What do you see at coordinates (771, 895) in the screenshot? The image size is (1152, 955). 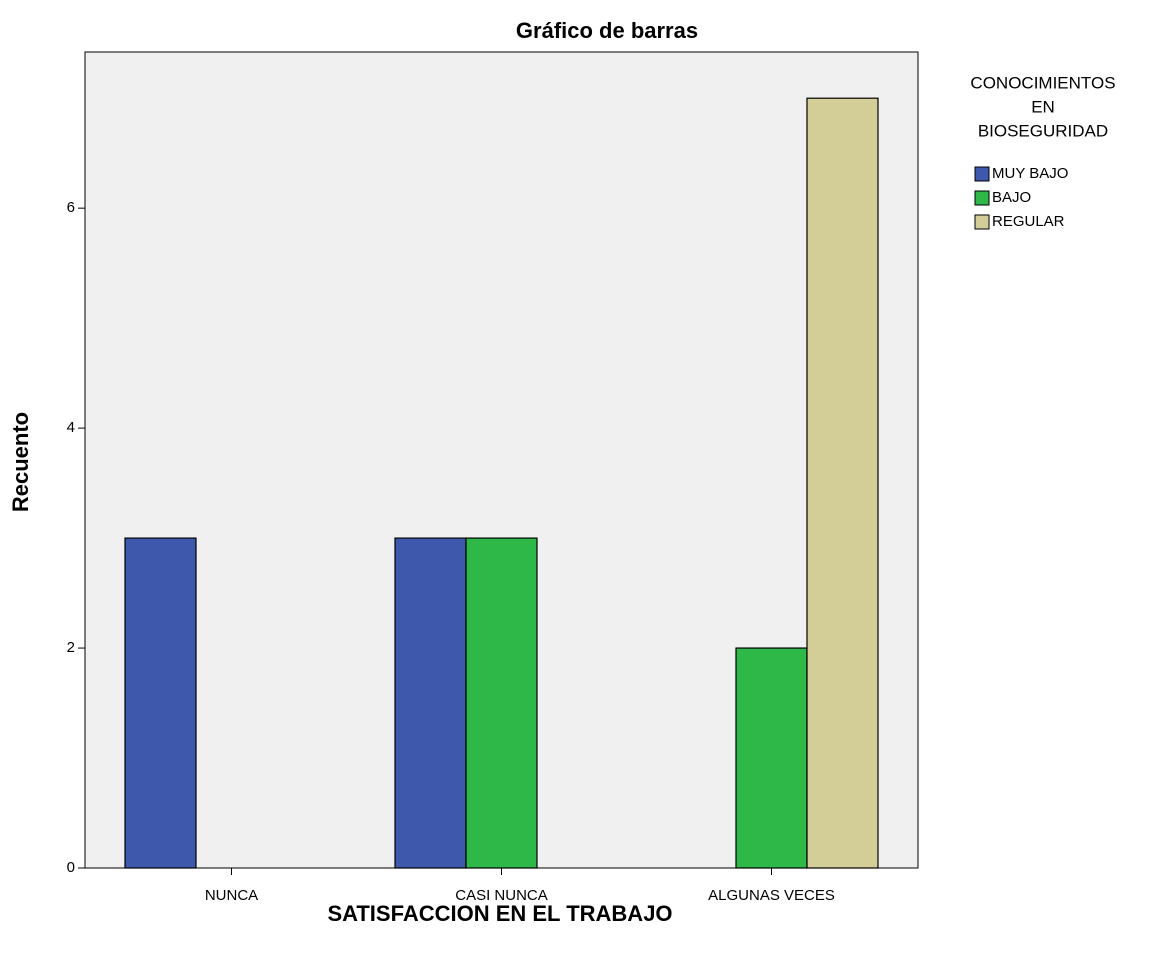 I see `x-tick-label: ALGUNAS VECES` at bounding box center [771, 895].